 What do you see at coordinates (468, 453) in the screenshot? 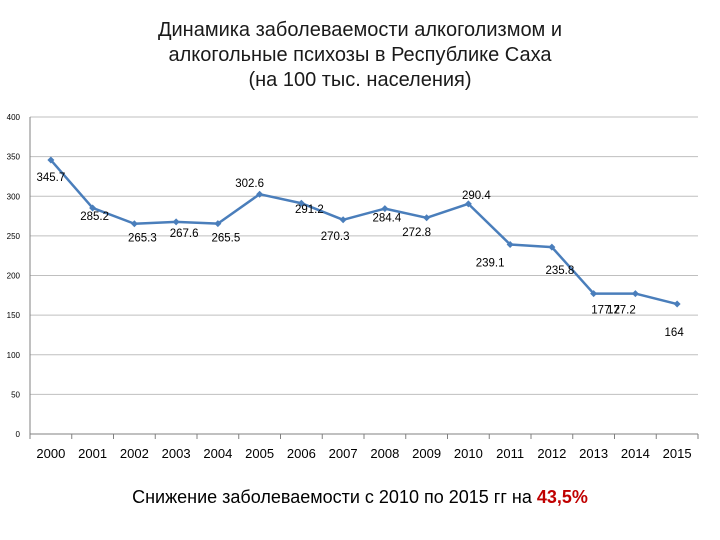
I see `x-tick-label: 2010` at bounding box center [468, 453].